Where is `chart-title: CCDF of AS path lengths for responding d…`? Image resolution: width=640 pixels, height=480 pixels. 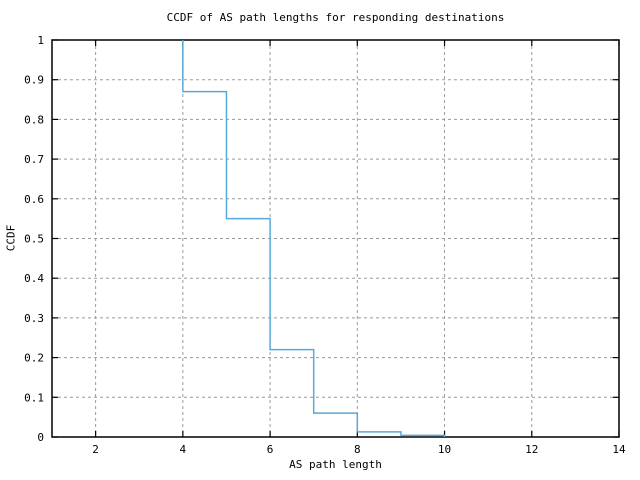
chart-title: CCDF of AS path lengths for responding d… is located at coordinates (335, 17).